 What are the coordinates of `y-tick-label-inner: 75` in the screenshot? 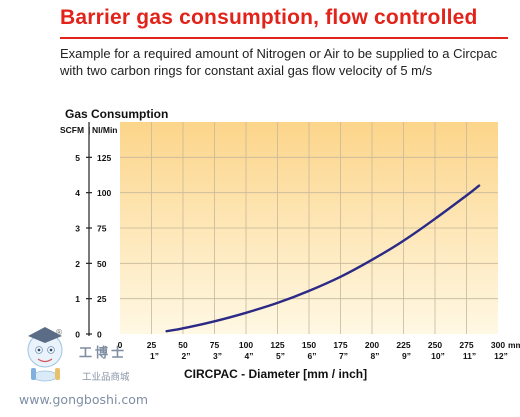 It's located at (102, 229).